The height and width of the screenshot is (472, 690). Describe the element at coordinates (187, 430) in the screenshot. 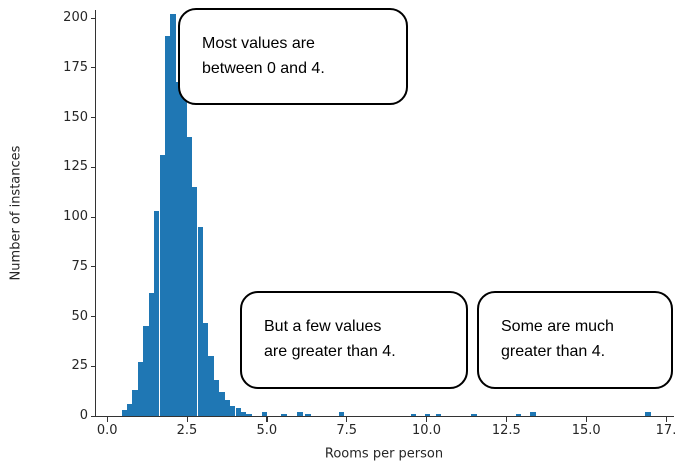

I see `x-tick-label: 2.5` at that location.